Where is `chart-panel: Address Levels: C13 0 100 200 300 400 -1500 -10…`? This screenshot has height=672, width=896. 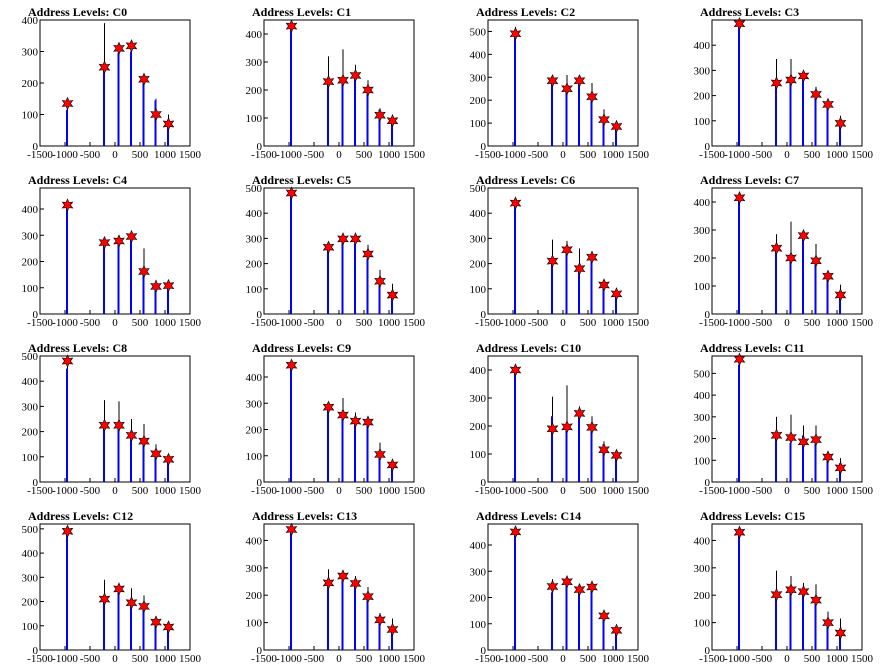
chart-panel: Address Levels: C13 0 100 200 300 400 -1500 -10… is located at coordinates (336, 587).